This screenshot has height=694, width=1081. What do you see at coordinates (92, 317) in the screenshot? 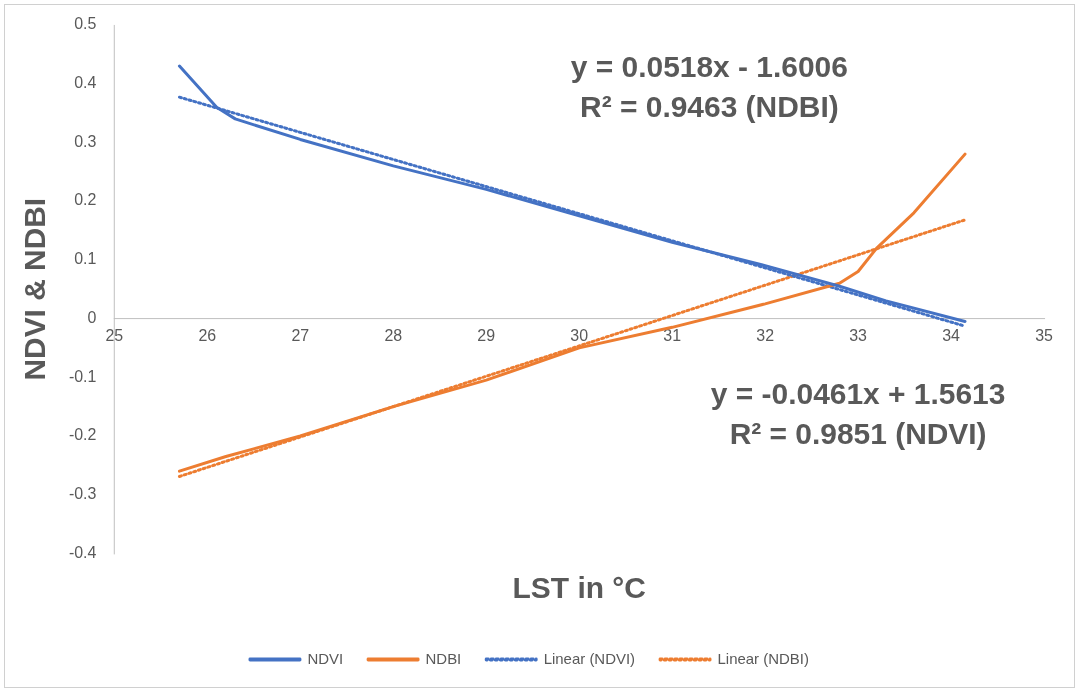
I see `y-tick-label: 0` at bounding box center [92, 317].